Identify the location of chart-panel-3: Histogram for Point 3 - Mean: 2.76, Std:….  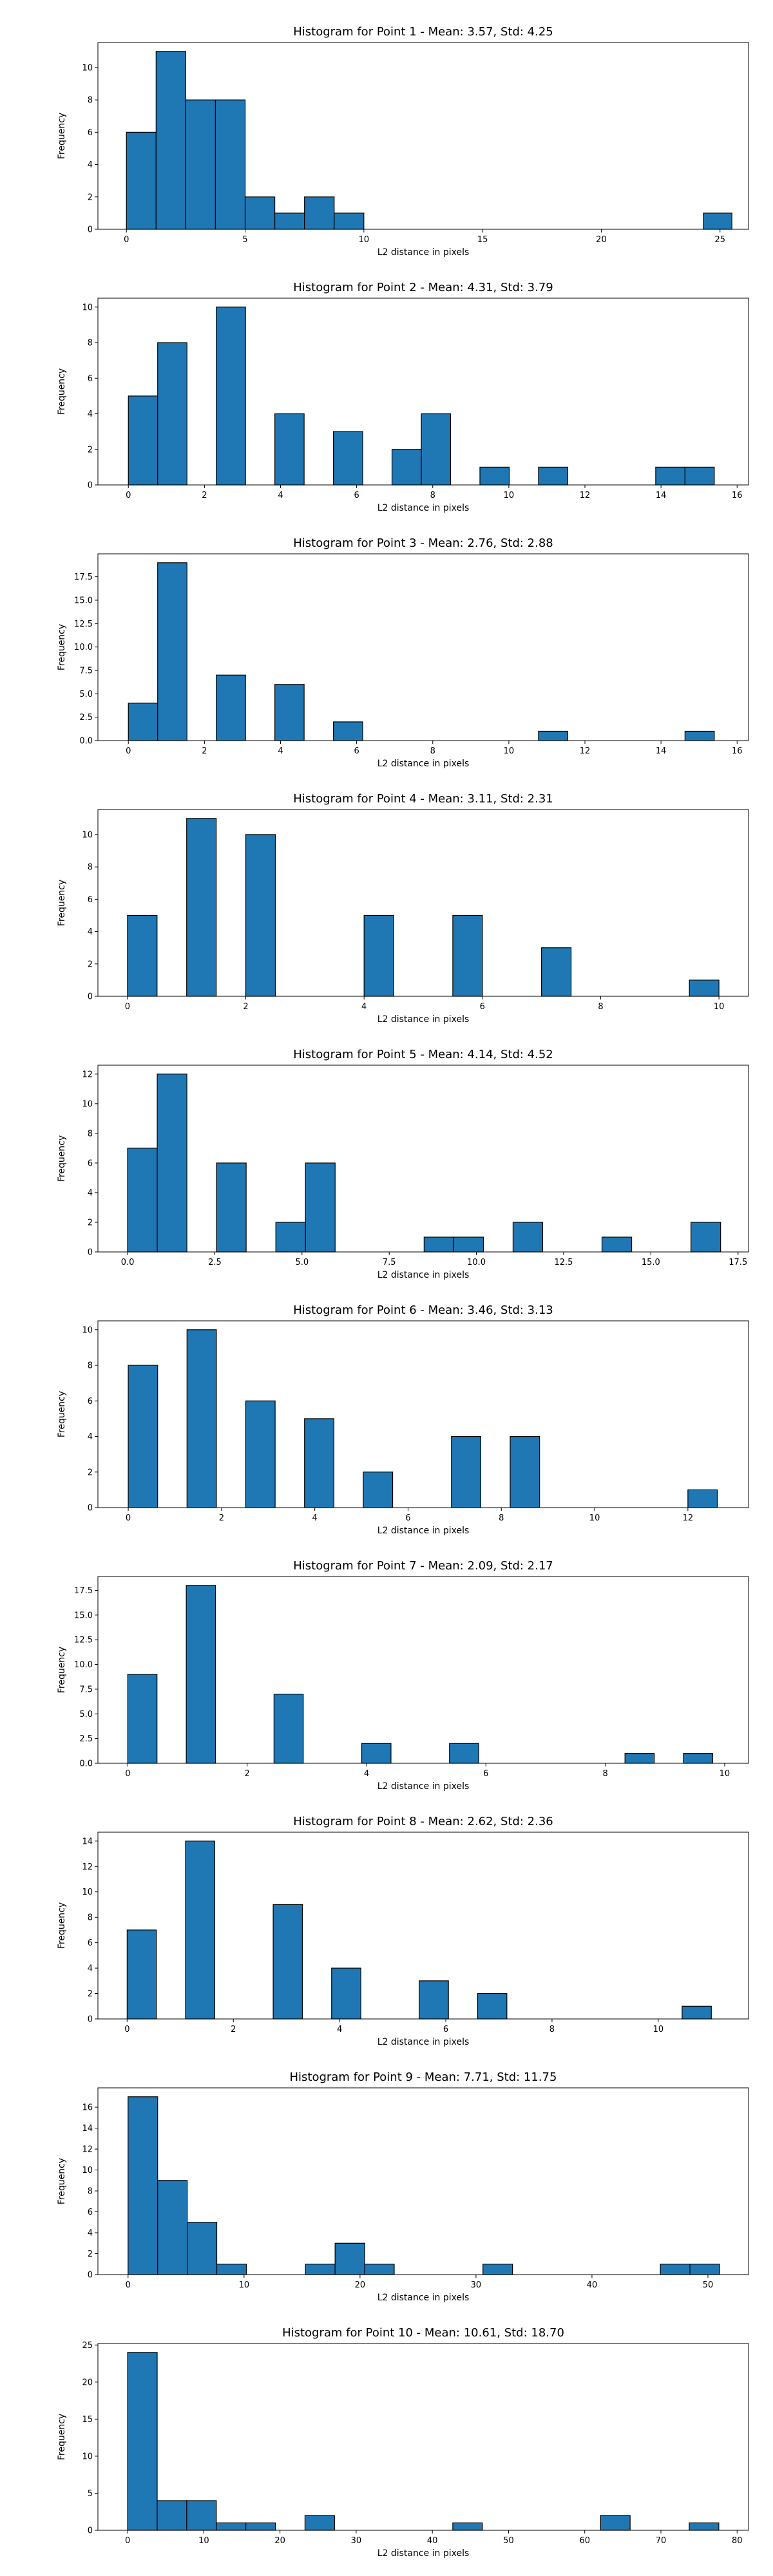
(403, 652).